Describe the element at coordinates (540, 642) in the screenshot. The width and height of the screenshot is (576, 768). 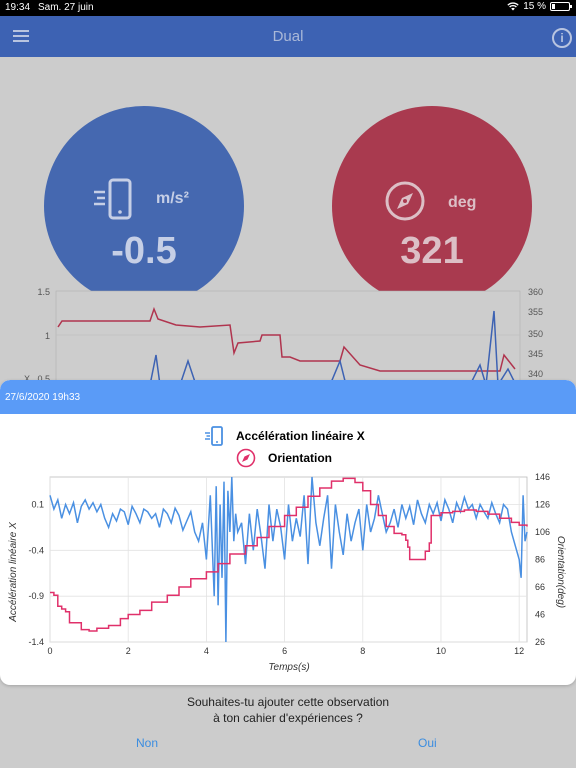
I see `y2-tick-label: 26` at that location.